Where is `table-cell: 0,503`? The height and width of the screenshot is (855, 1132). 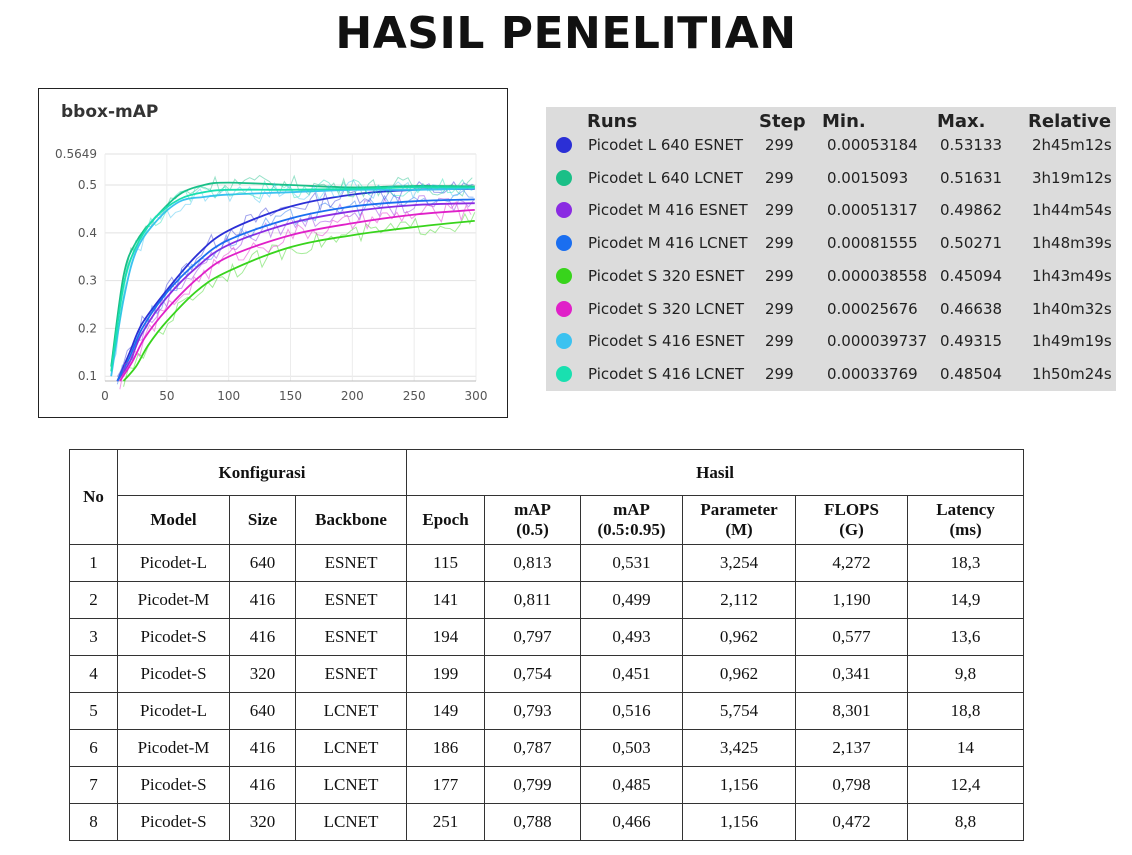 table-cell: 0,503 is located at coordinates (632, 748).